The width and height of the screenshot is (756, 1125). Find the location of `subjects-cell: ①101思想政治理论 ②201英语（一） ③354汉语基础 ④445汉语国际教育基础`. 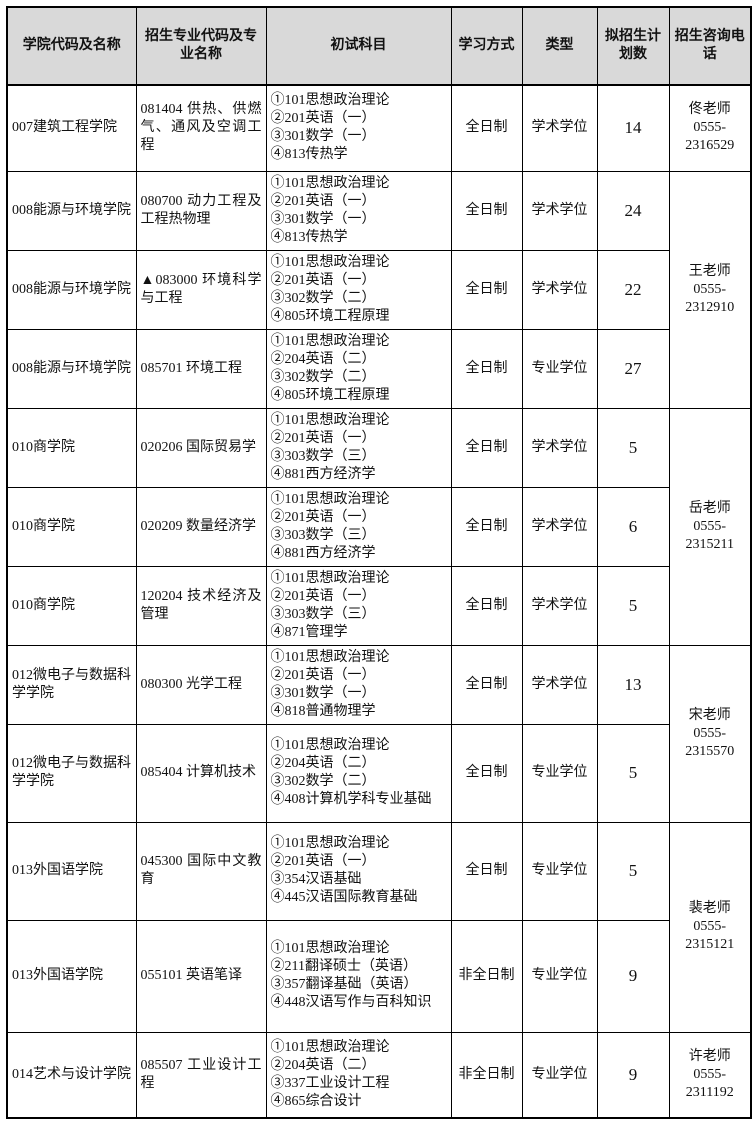

subjects-cell: ①101思想政治理论 ②201英语（一） ③354汉语基础 ④445汉语国际教育基础 is located at coordinates (358, 871).